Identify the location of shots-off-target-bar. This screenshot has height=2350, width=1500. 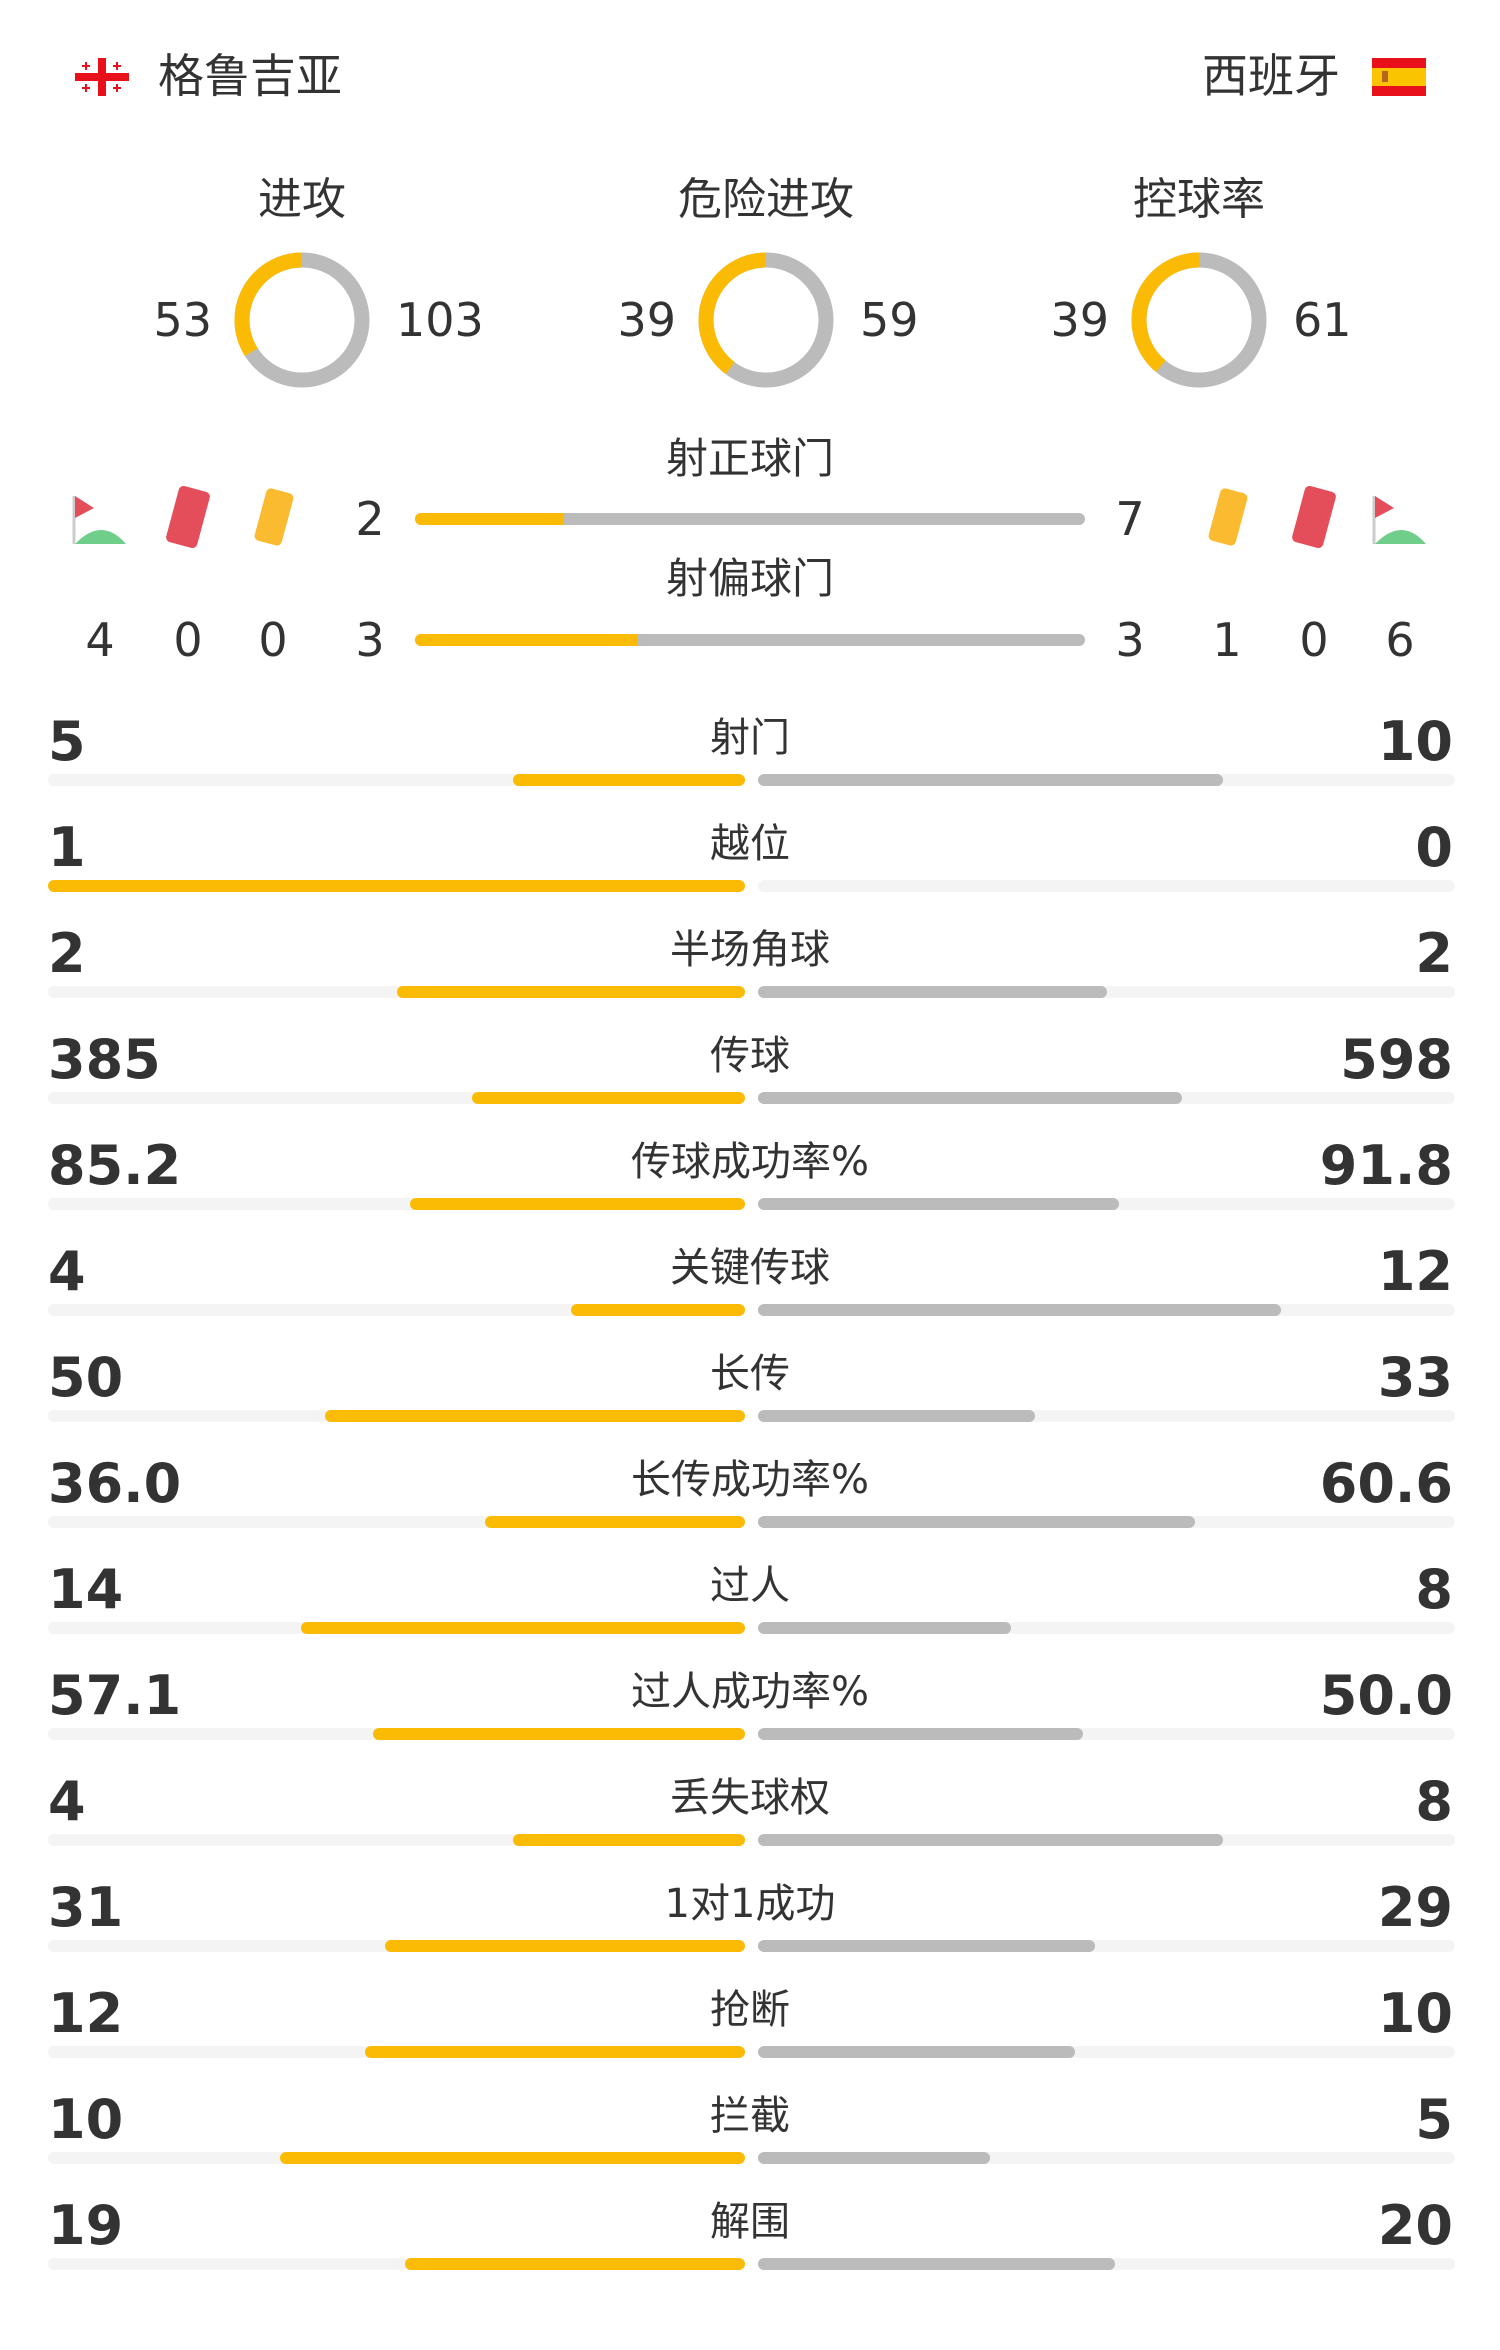
(750, 640).